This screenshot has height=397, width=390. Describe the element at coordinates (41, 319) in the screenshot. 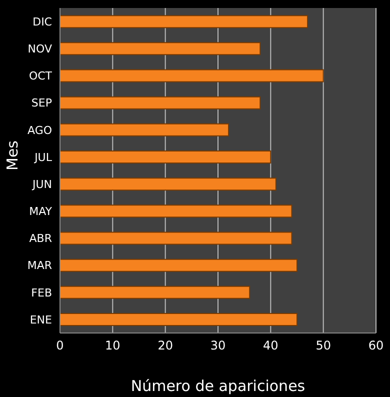

I see `y-tick-label: ENE` at that location.